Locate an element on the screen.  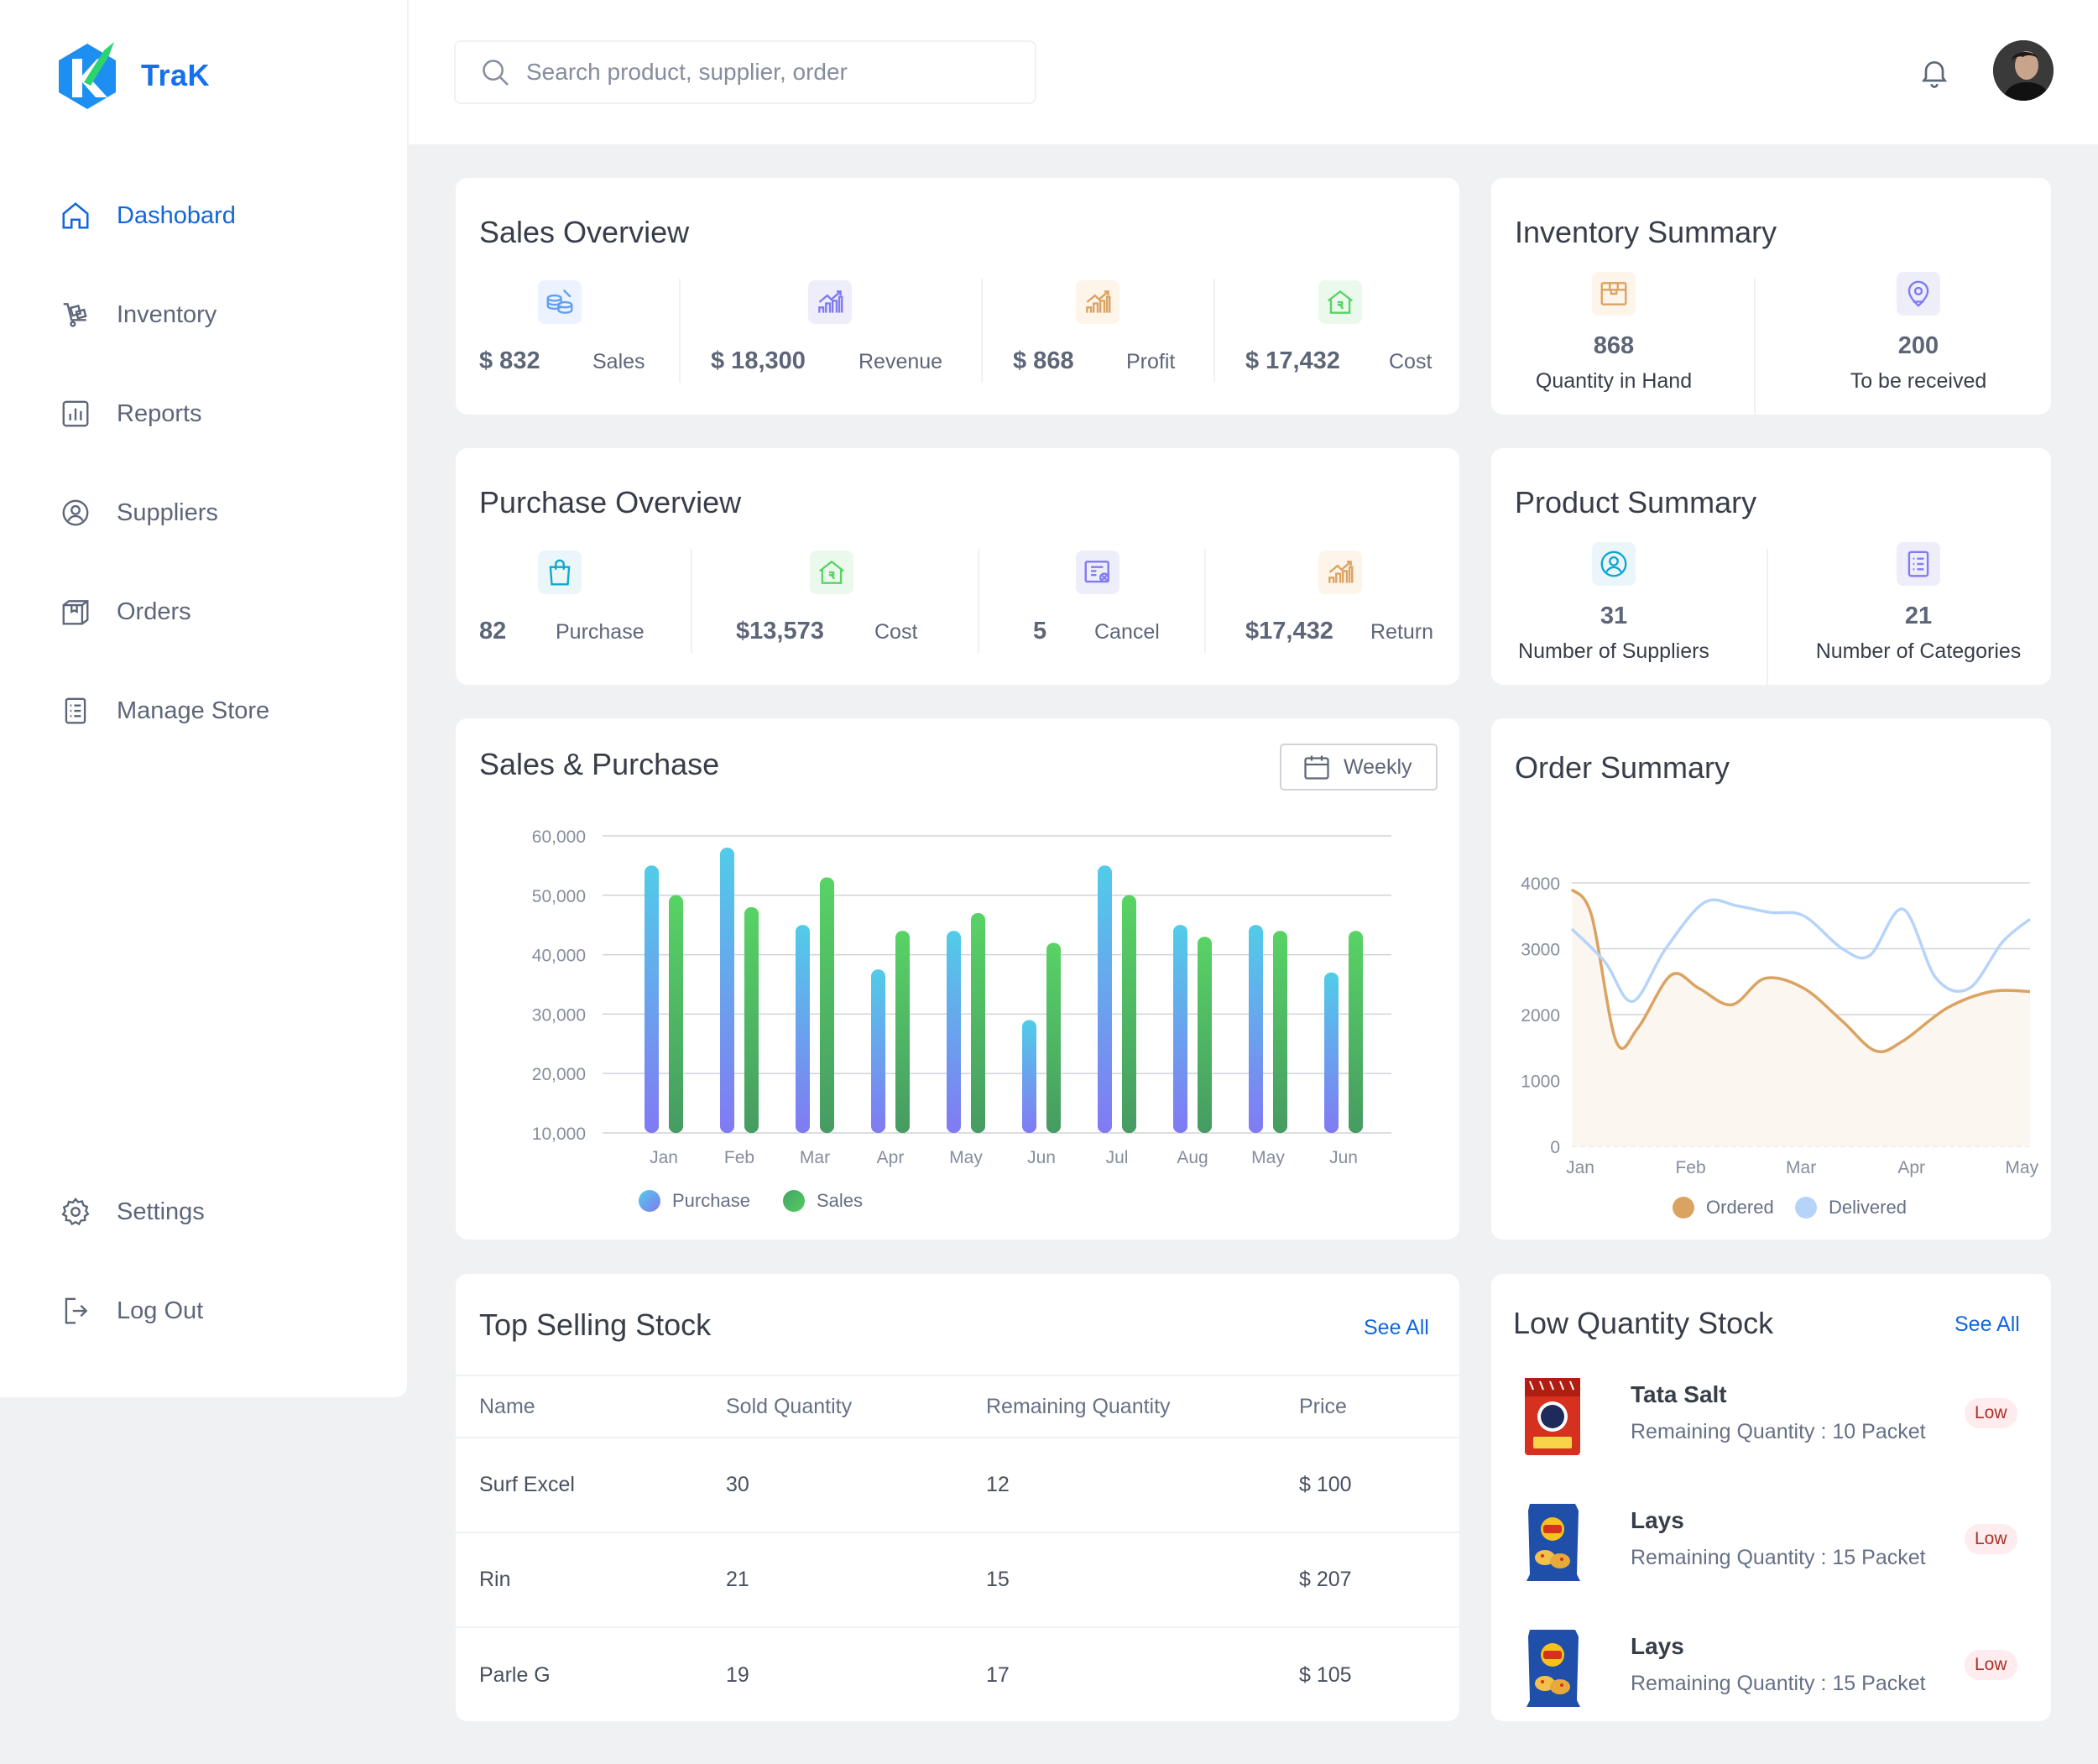
y-tick-label: 1000 is located at coordinates (1540, 1082).